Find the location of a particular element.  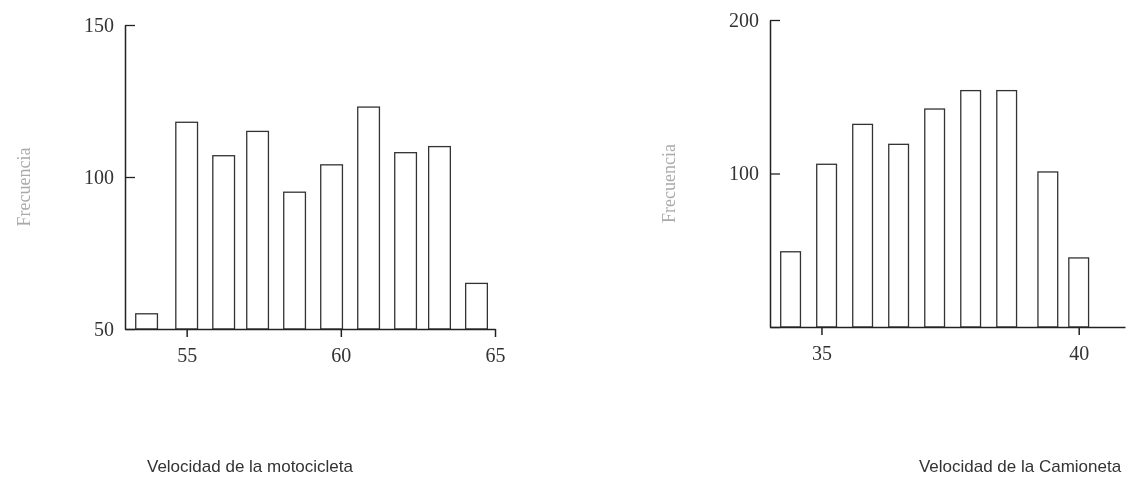

x-tick-label: 35 is located at coordinates (821, 353).